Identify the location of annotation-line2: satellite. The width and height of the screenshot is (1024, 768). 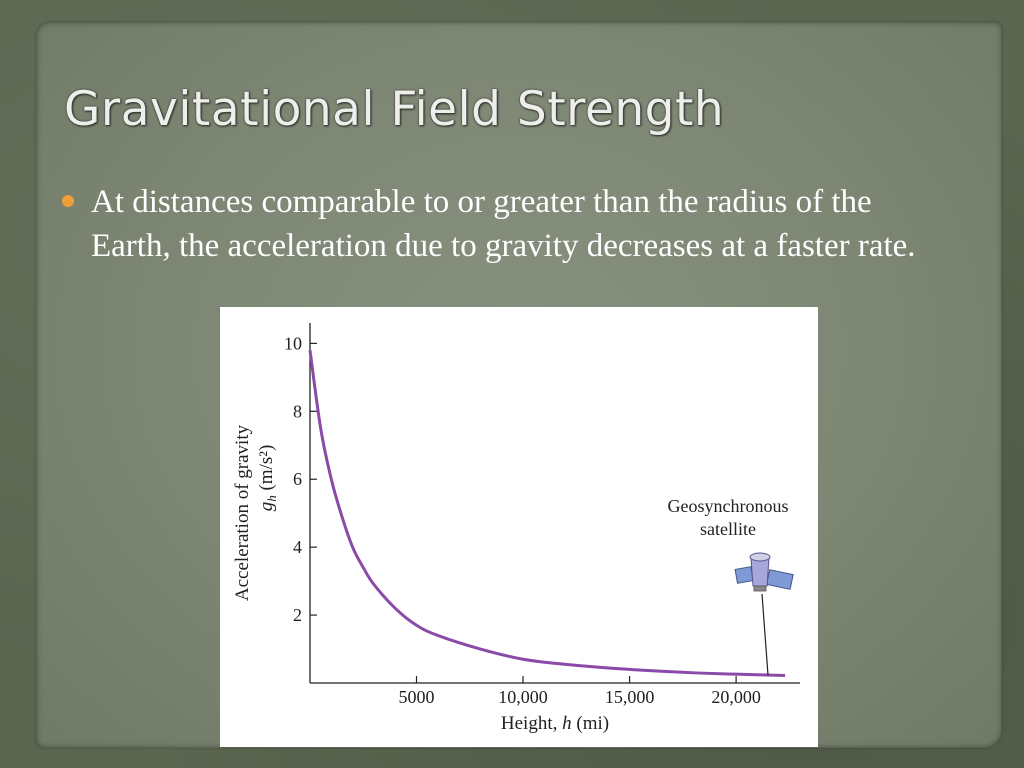
(728, 529).